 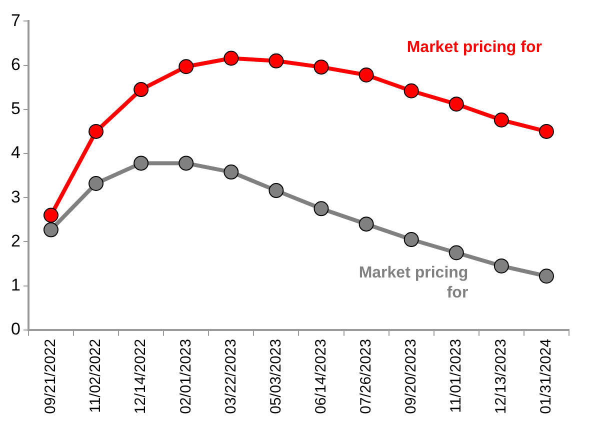 I want to click on y-tick-label: 3, so click(x=15, y=196).